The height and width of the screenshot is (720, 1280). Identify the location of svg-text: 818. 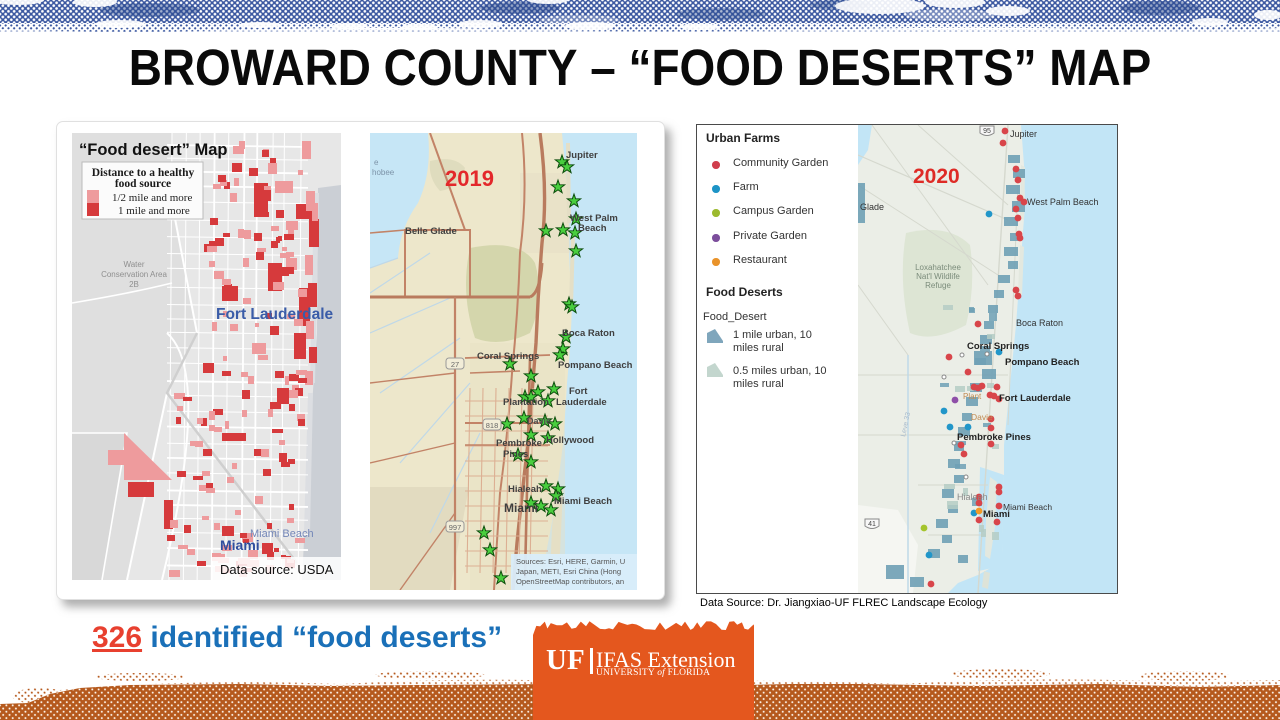
(492, 425).